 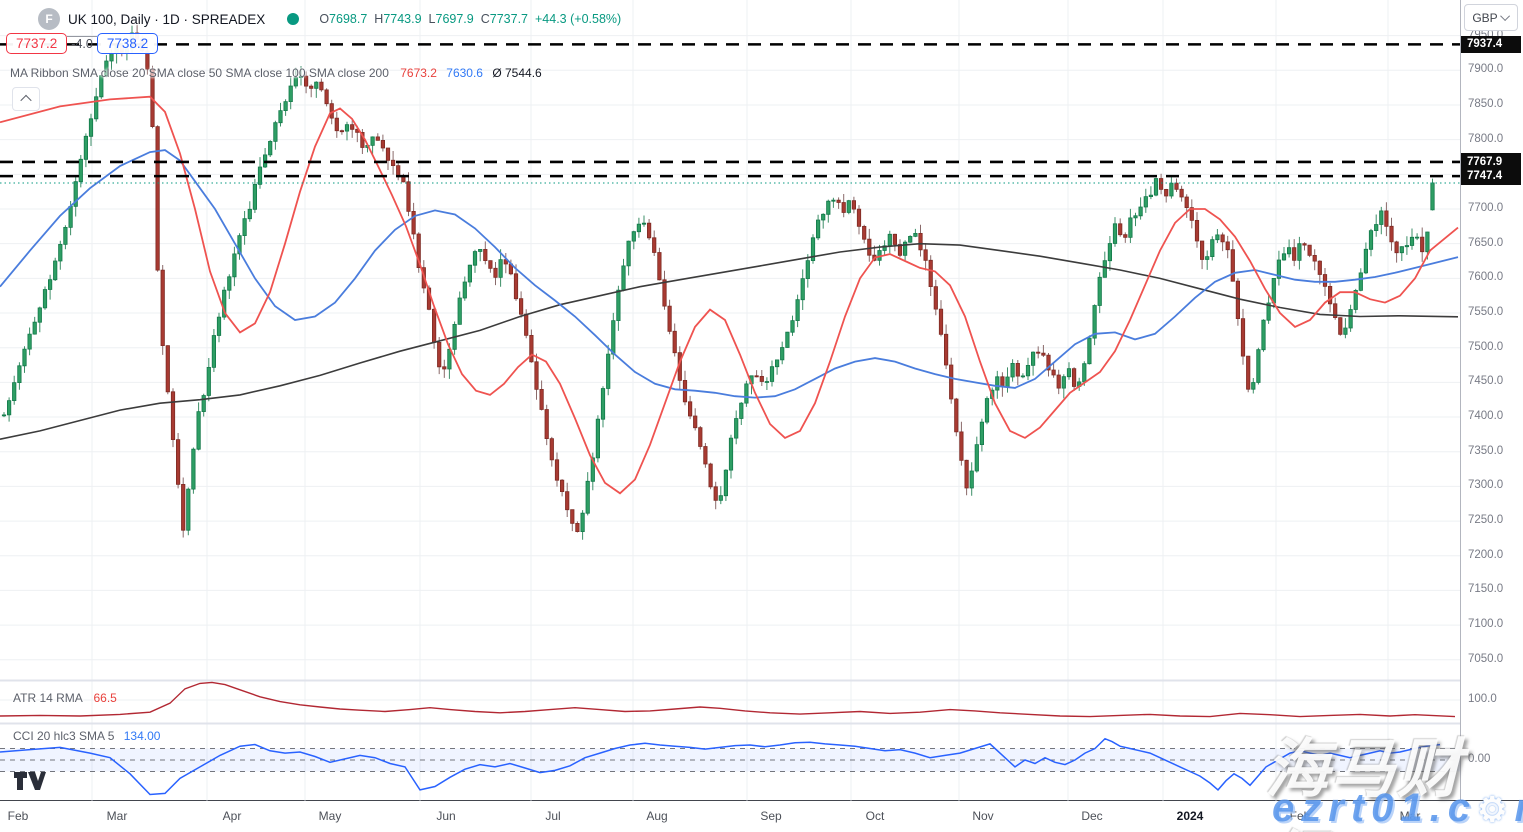 What do you see at coordinates (1486, 554) in the screenshot?
I see `price-tick-label: 7200.0` at bounding box center [1486, 554].